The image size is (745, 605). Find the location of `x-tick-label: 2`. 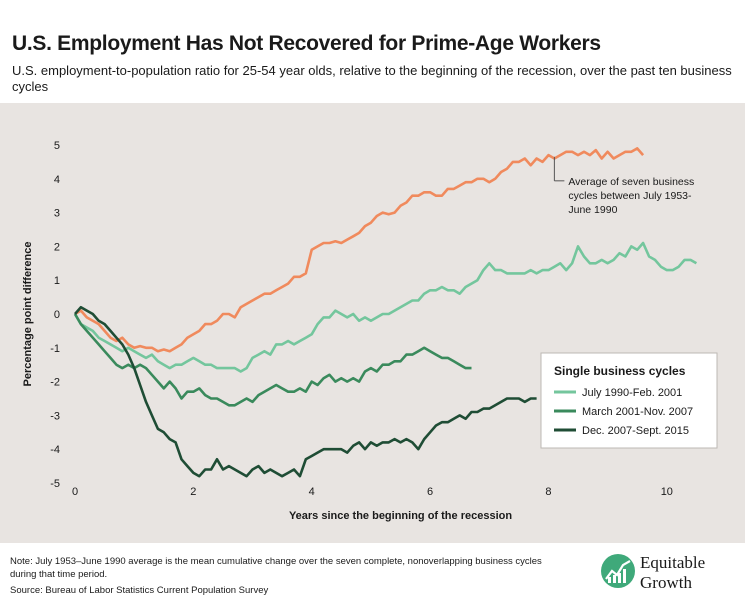

x-tick-label: 2 is located at coordinates (193, 492).